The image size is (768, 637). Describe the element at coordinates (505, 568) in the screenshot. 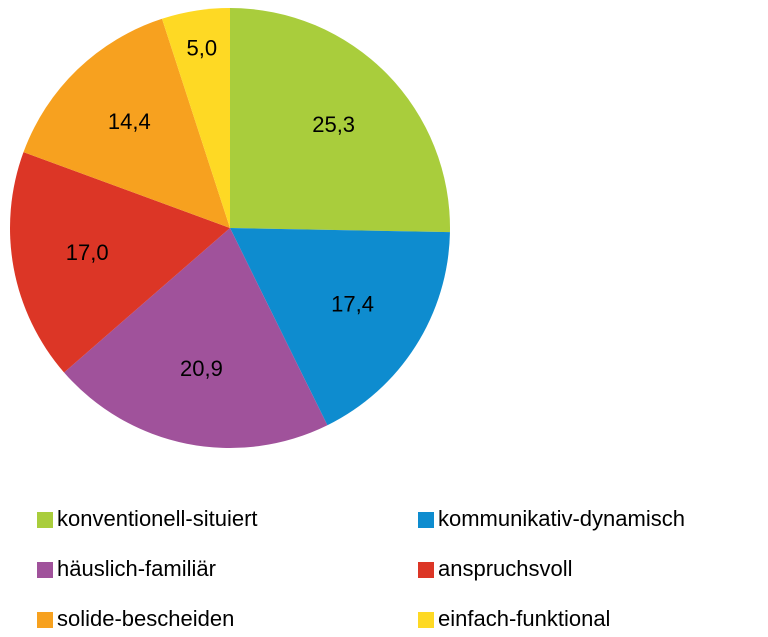

I see `legend-label: anspruchsvoll` at that location.